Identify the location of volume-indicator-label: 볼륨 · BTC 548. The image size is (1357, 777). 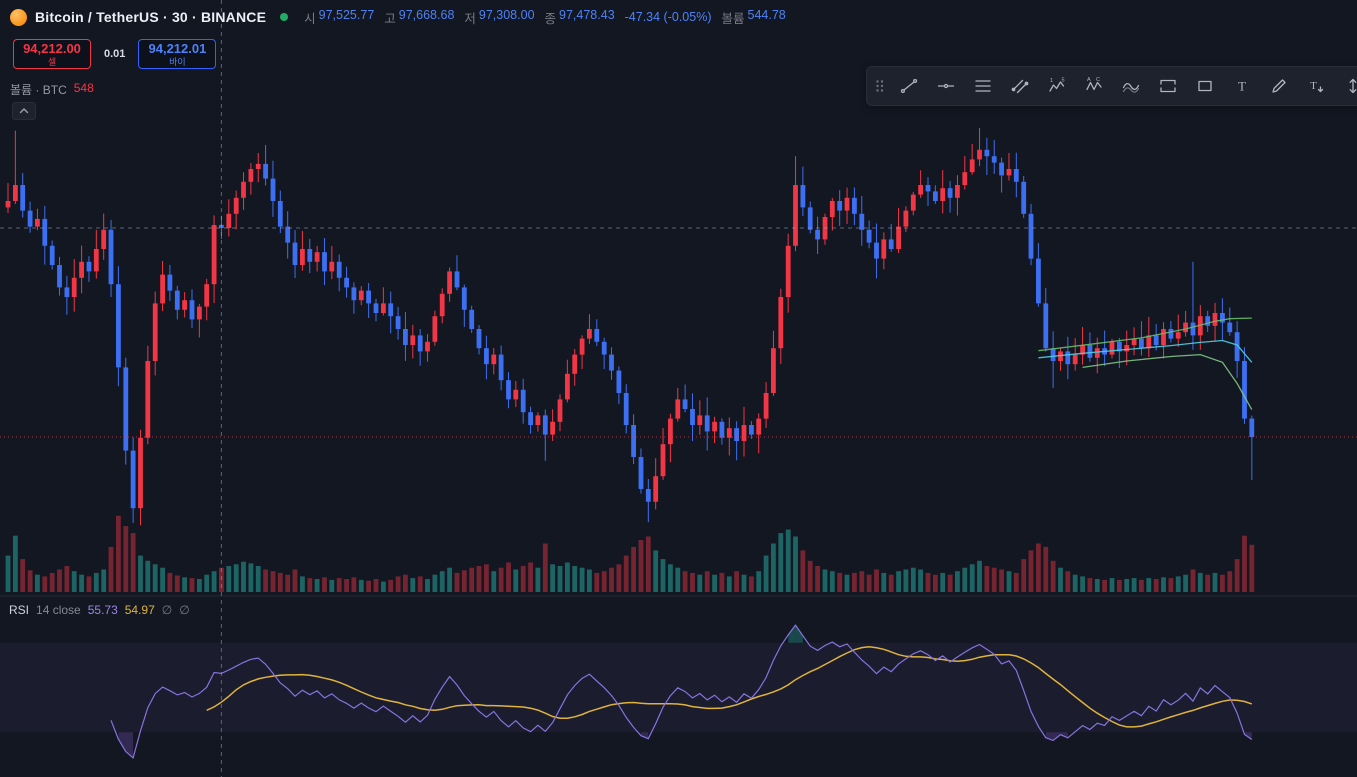
(52, 89).